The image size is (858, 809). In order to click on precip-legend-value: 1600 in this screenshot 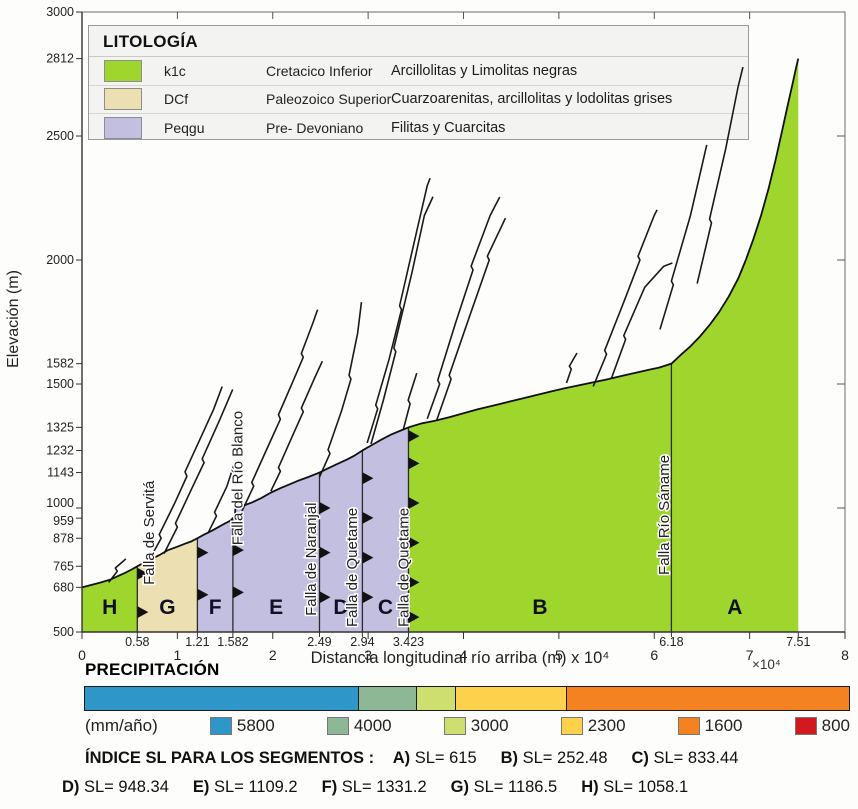, I will do `click(723, 725)`.